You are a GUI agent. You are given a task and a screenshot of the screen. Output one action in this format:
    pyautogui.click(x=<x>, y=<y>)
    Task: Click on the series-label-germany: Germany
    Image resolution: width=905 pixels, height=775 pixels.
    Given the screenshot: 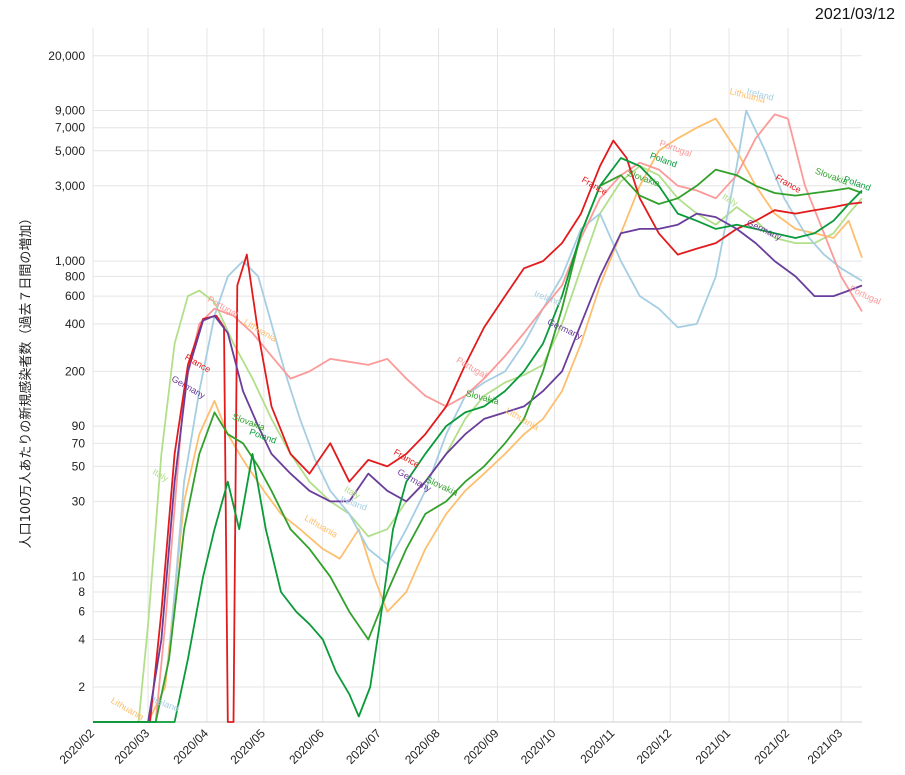 What is the action you would take?
    pyautogui.click(x=565, y=329)
    